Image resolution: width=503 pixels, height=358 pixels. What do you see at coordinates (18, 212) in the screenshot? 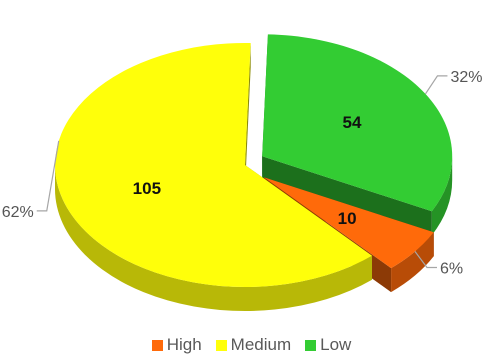
I see `percent-label-medium: 62%` at bounding box center [18, 212].